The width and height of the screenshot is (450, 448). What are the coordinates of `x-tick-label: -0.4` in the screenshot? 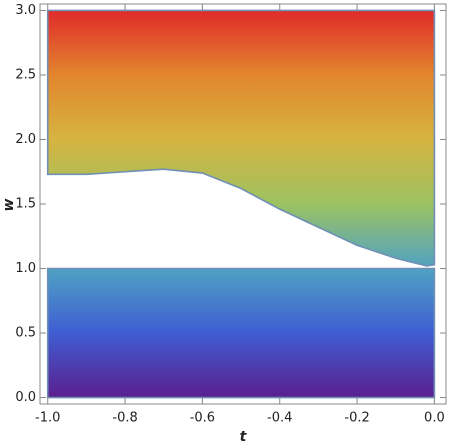 It's located at (279, 418).